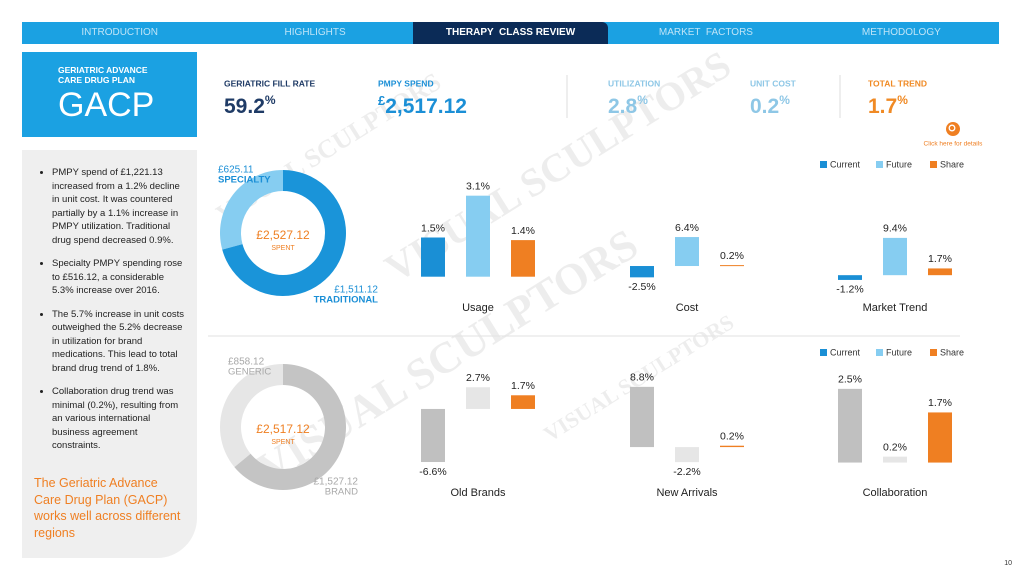 The width and height of the screenshot is (1024, 576). What do you see at coordinates (315, 32) in the screenshot?
I see `nav-tab: HIGHLIGHTS` at bounding box center [315, 32].